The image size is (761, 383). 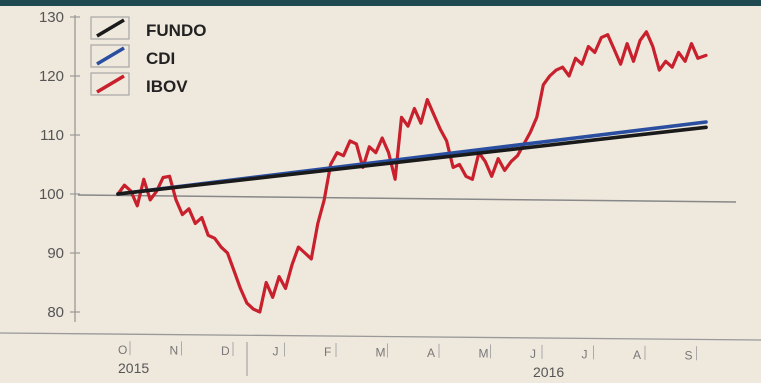 I want to click on y-tick-label: 110, so click(x=52, y=135).